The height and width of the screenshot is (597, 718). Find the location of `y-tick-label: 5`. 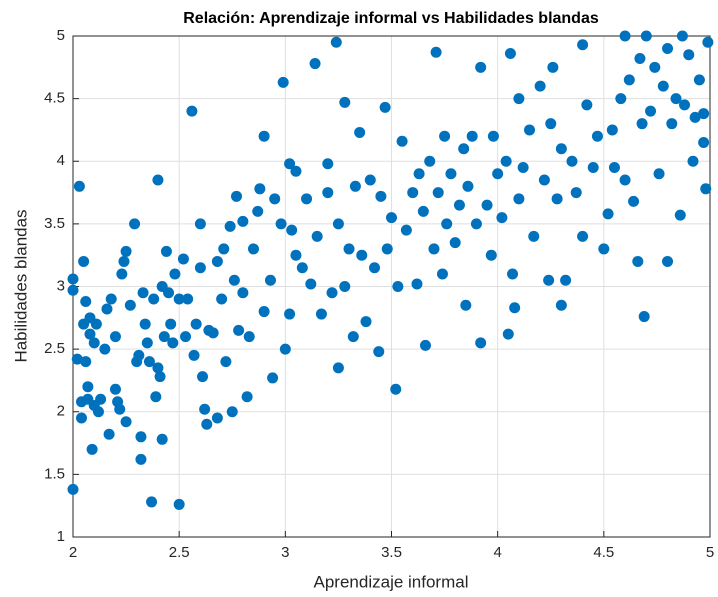

y-tick-label: 5 is located at coordinates (61, 35).